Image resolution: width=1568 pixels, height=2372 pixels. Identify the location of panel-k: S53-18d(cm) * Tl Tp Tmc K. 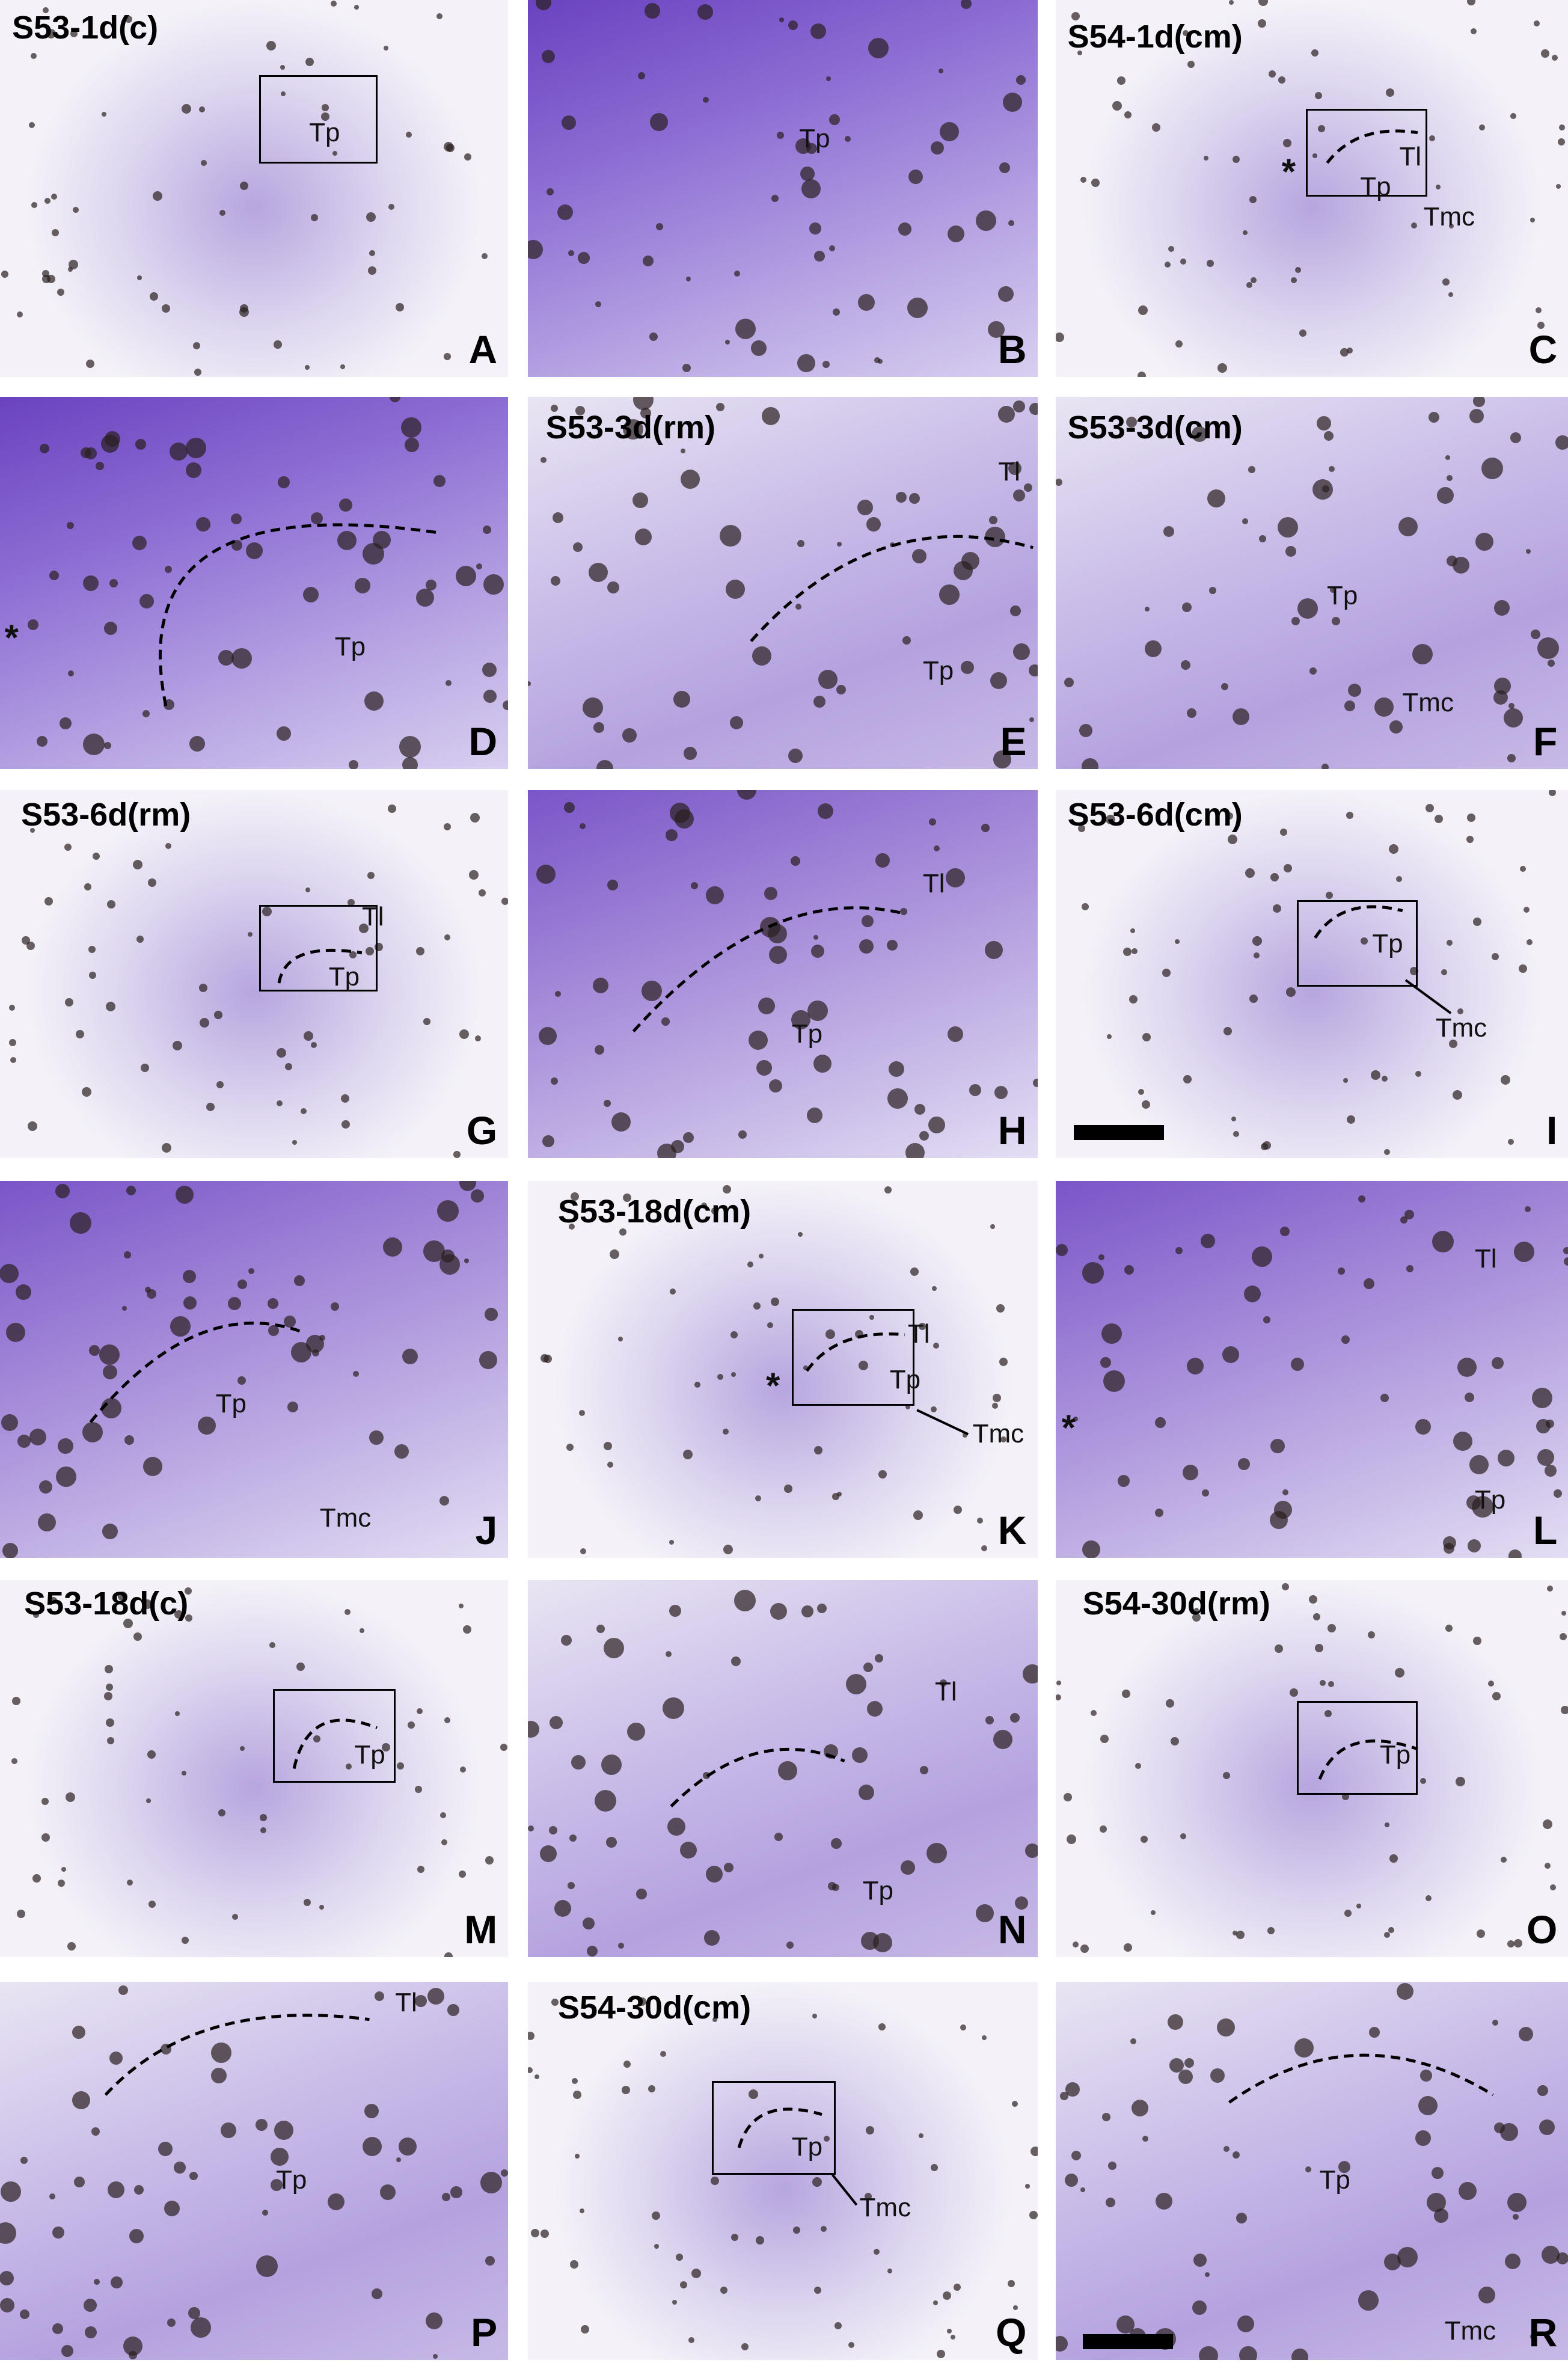
(782, 1369).